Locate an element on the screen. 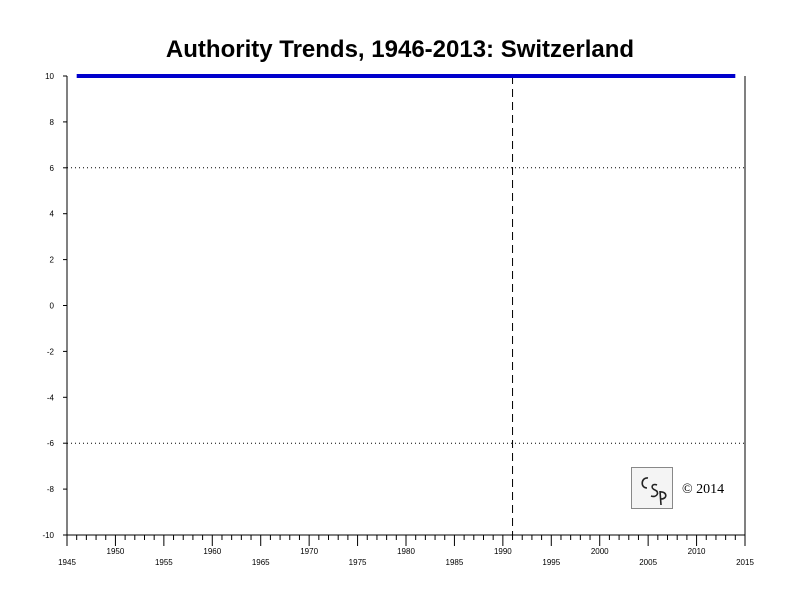 The height and width of the screenshot is (600, 800). x-tick-label: 1990 is located at coordinates (503, 551).